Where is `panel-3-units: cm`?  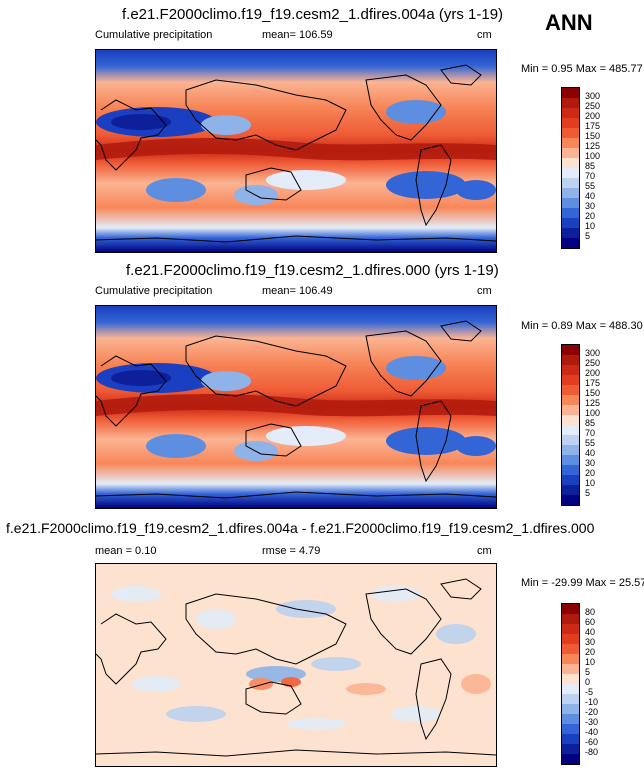 panel-3-units: cm is located at coordinates (484, 551).